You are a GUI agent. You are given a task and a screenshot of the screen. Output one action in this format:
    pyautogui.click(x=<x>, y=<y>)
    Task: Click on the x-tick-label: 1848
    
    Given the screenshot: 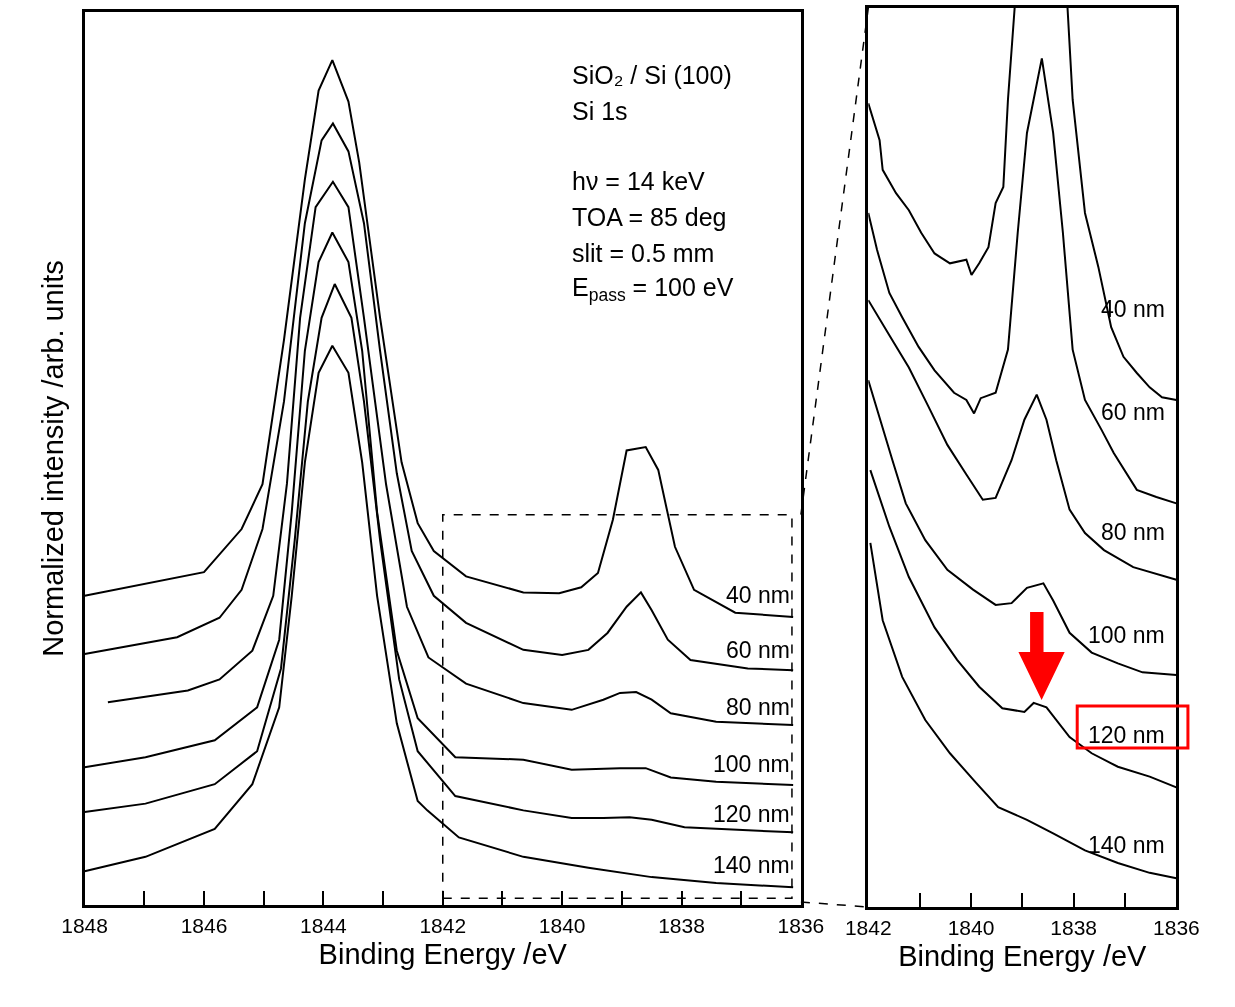 What is the action you would take?
    pyautogui.click(x=84, y=926)
    